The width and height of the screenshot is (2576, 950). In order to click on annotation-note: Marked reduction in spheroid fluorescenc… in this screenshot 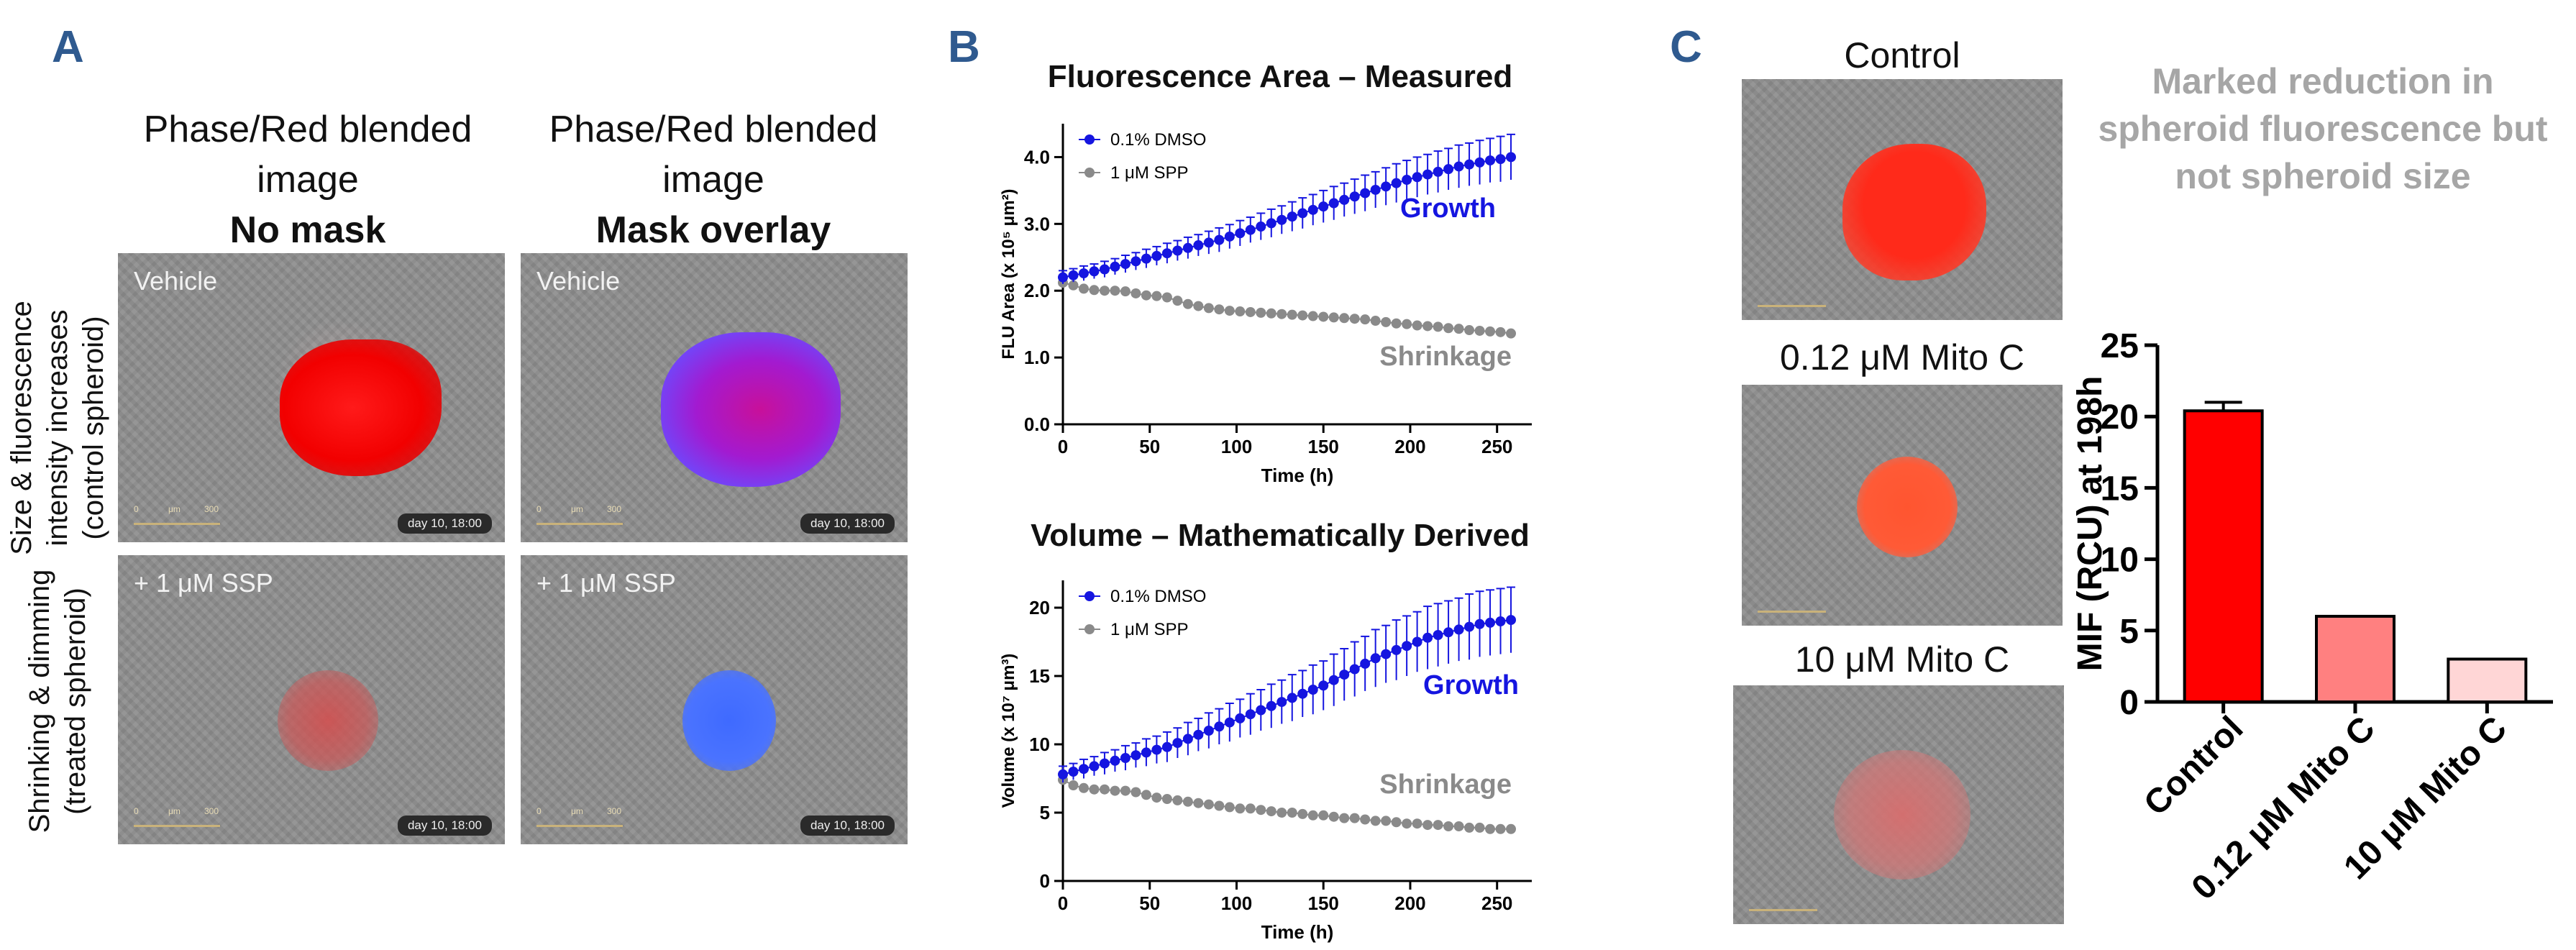, I will do `click(2323, 128)`.